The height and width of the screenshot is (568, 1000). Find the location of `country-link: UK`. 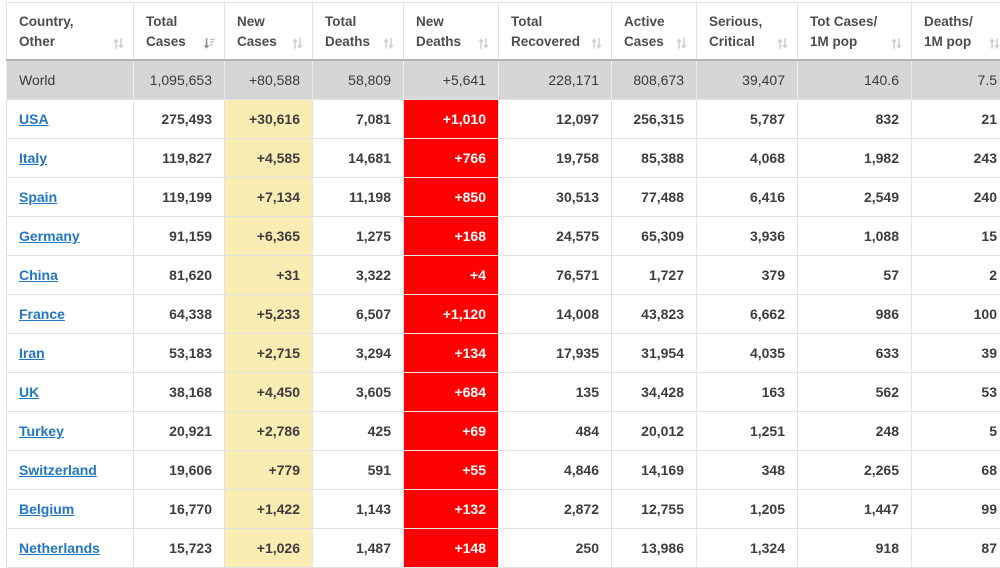

country-link: UK is located at coordinates (29, 392).